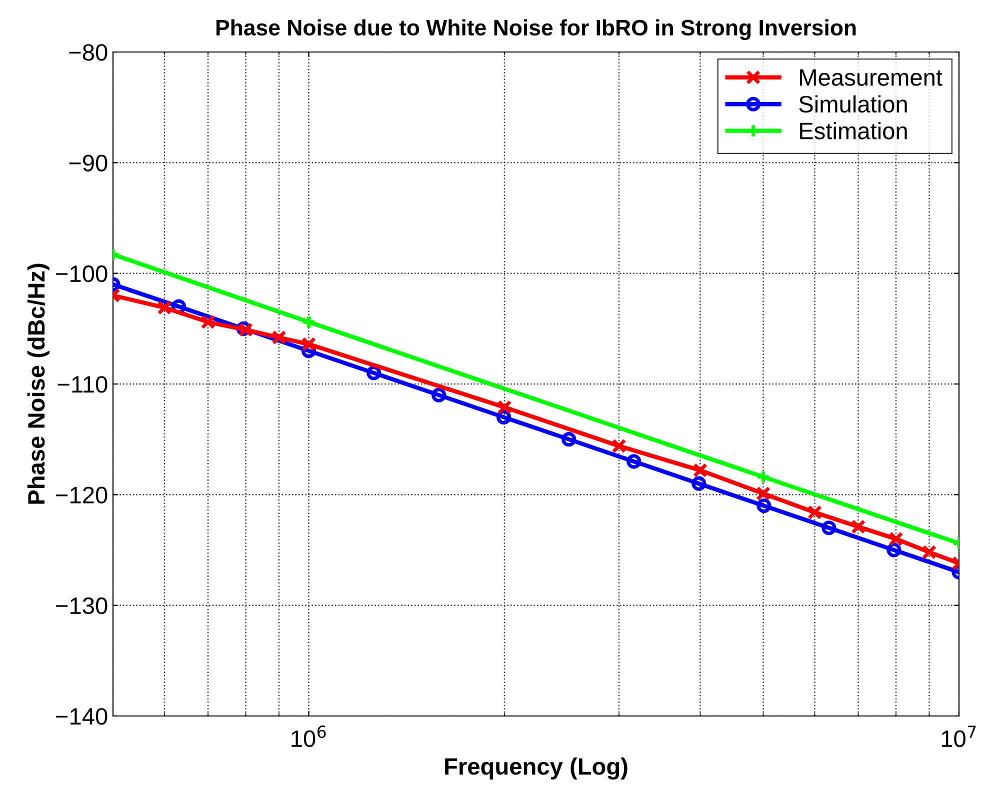  Describe the element at coordinates (853, 104) in the screenshot. I see `legend-label: Simulation` at that location.